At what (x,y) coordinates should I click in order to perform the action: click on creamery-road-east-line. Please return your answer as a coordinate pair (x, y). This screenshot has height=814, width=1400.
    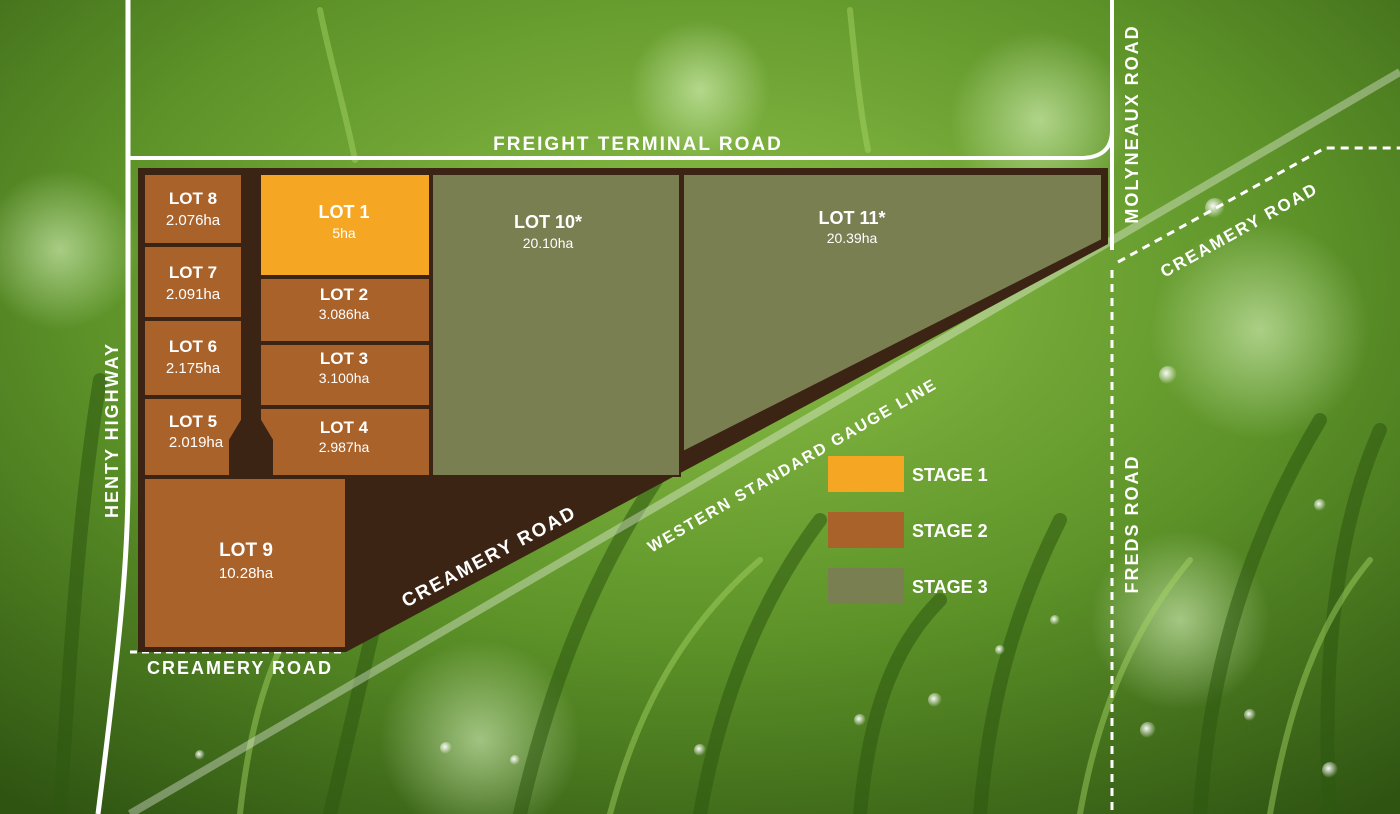
    Looking at the image, I should click on (1258, 205).